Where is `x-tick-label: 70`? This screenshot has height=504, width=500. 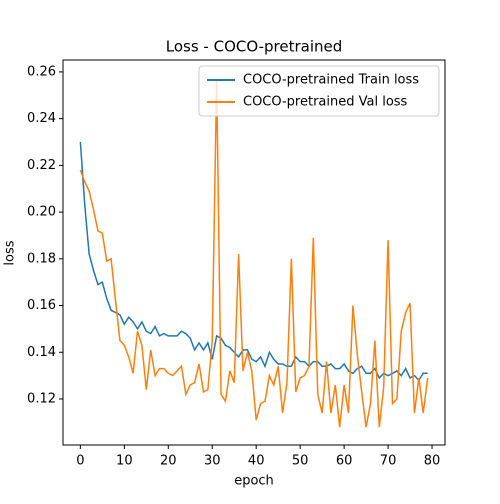
x-tick-label: 70 is located at coordinates (388, 461).